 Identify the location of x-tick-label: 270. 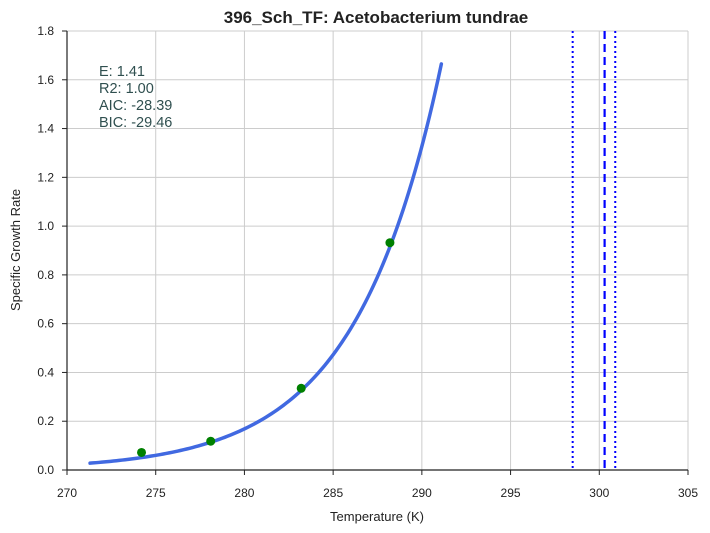
(67, 493).